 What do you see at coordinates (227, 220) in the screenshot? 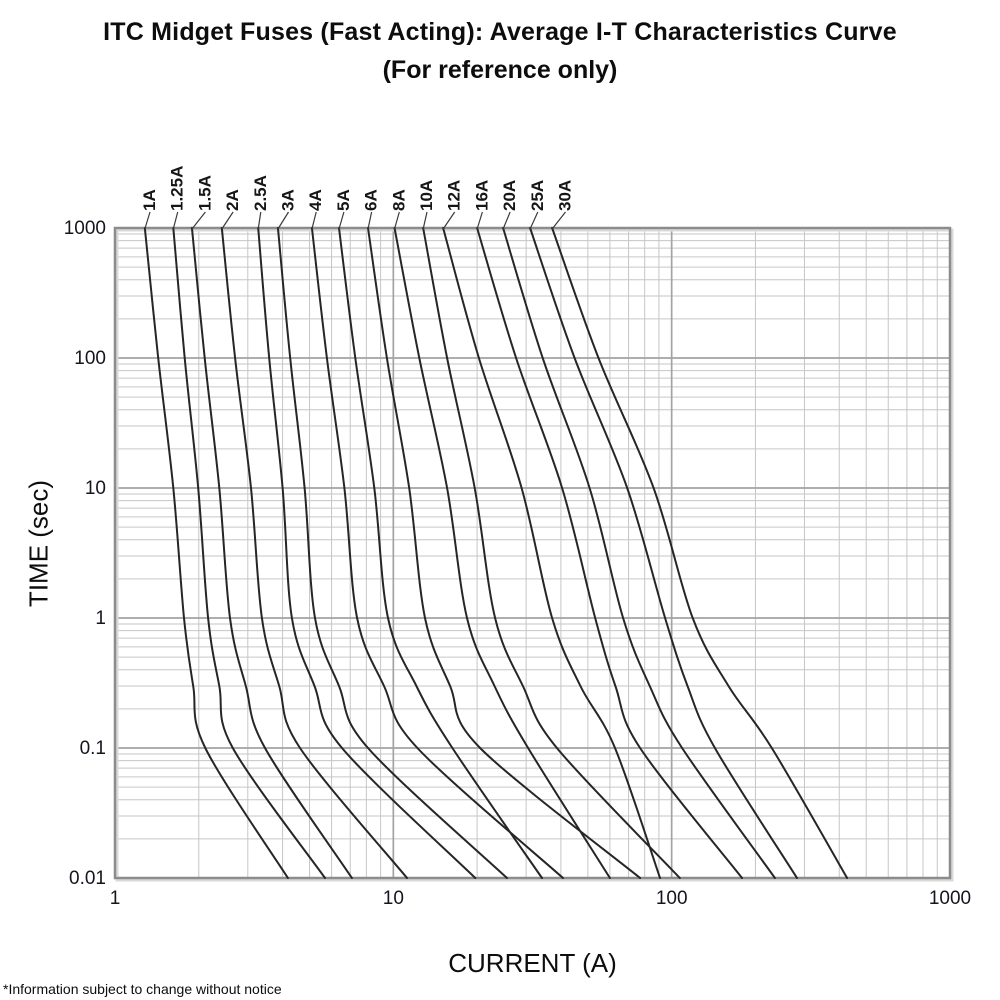
I see `label-leader-2A` at bounding box center [227, 220].